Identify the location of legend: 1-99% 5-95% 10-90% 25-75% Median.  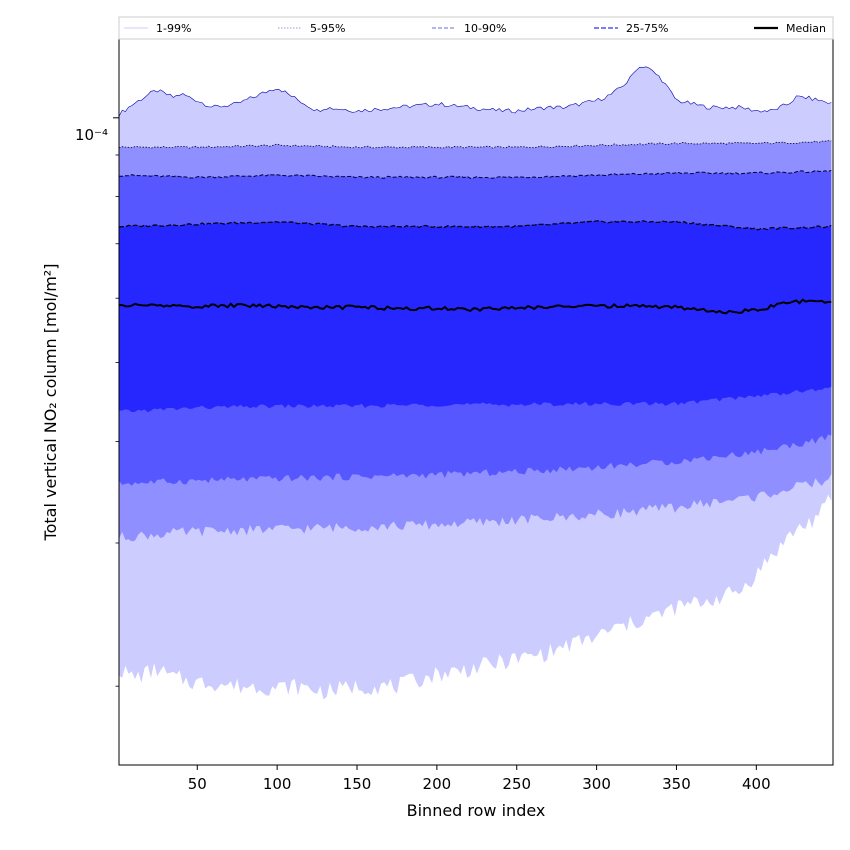
(476, 28).